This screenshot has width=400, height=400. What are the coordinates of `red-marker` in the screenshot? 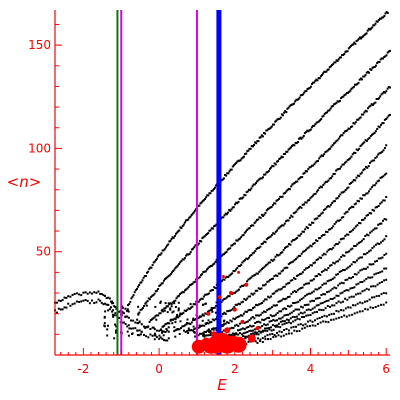 It's located at (214, 334).